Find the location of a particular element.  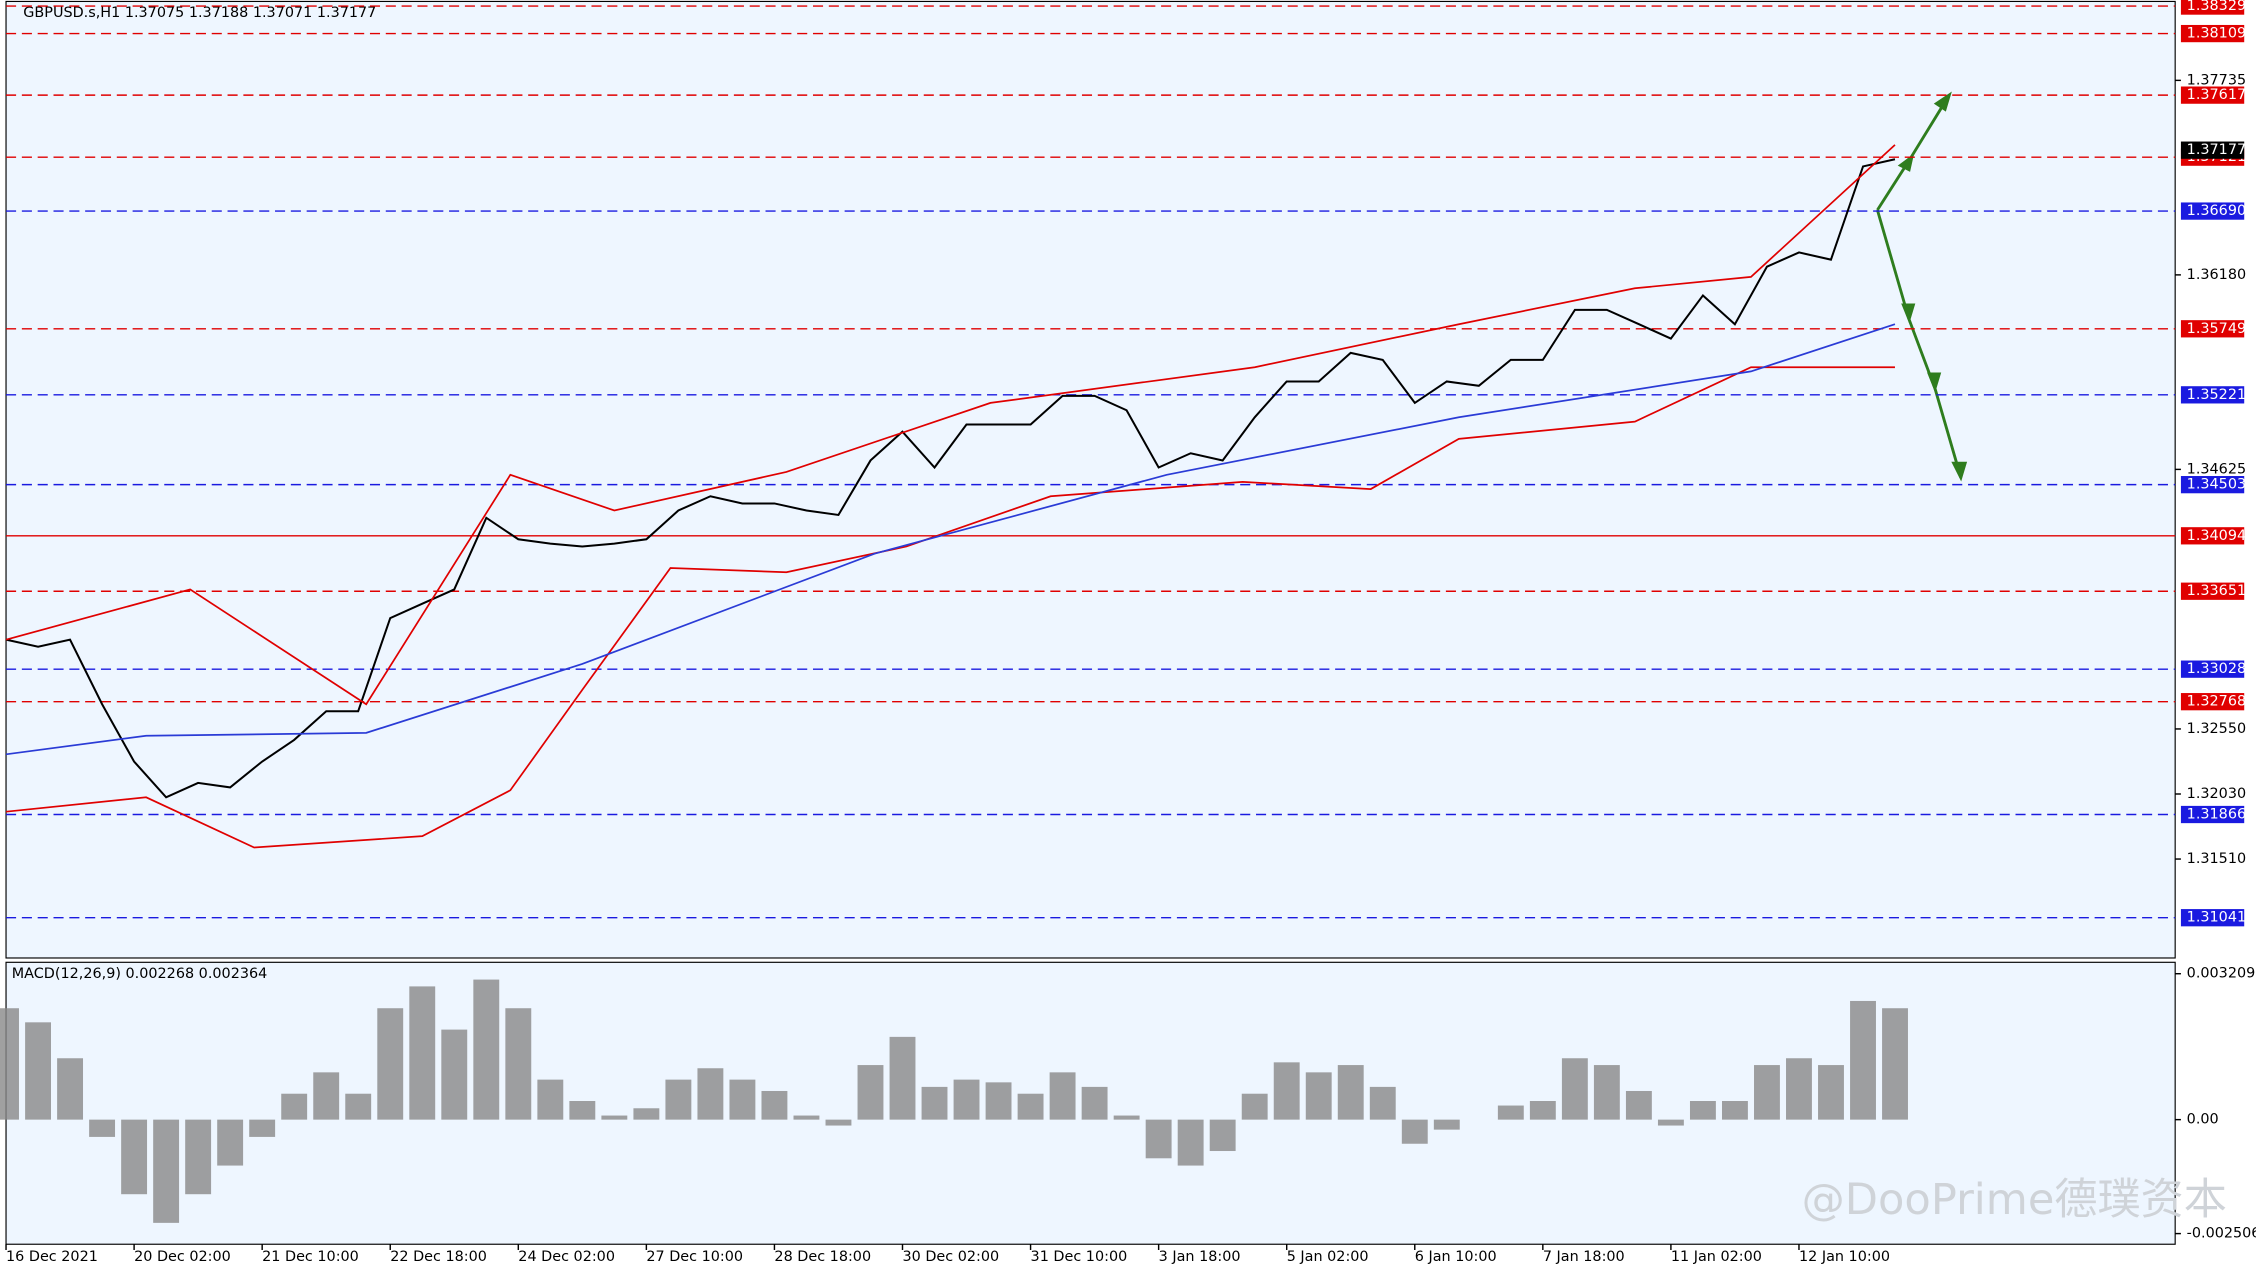

x-tick-label: 30 Dec 02:00 is located at coordinates (951, 1257).